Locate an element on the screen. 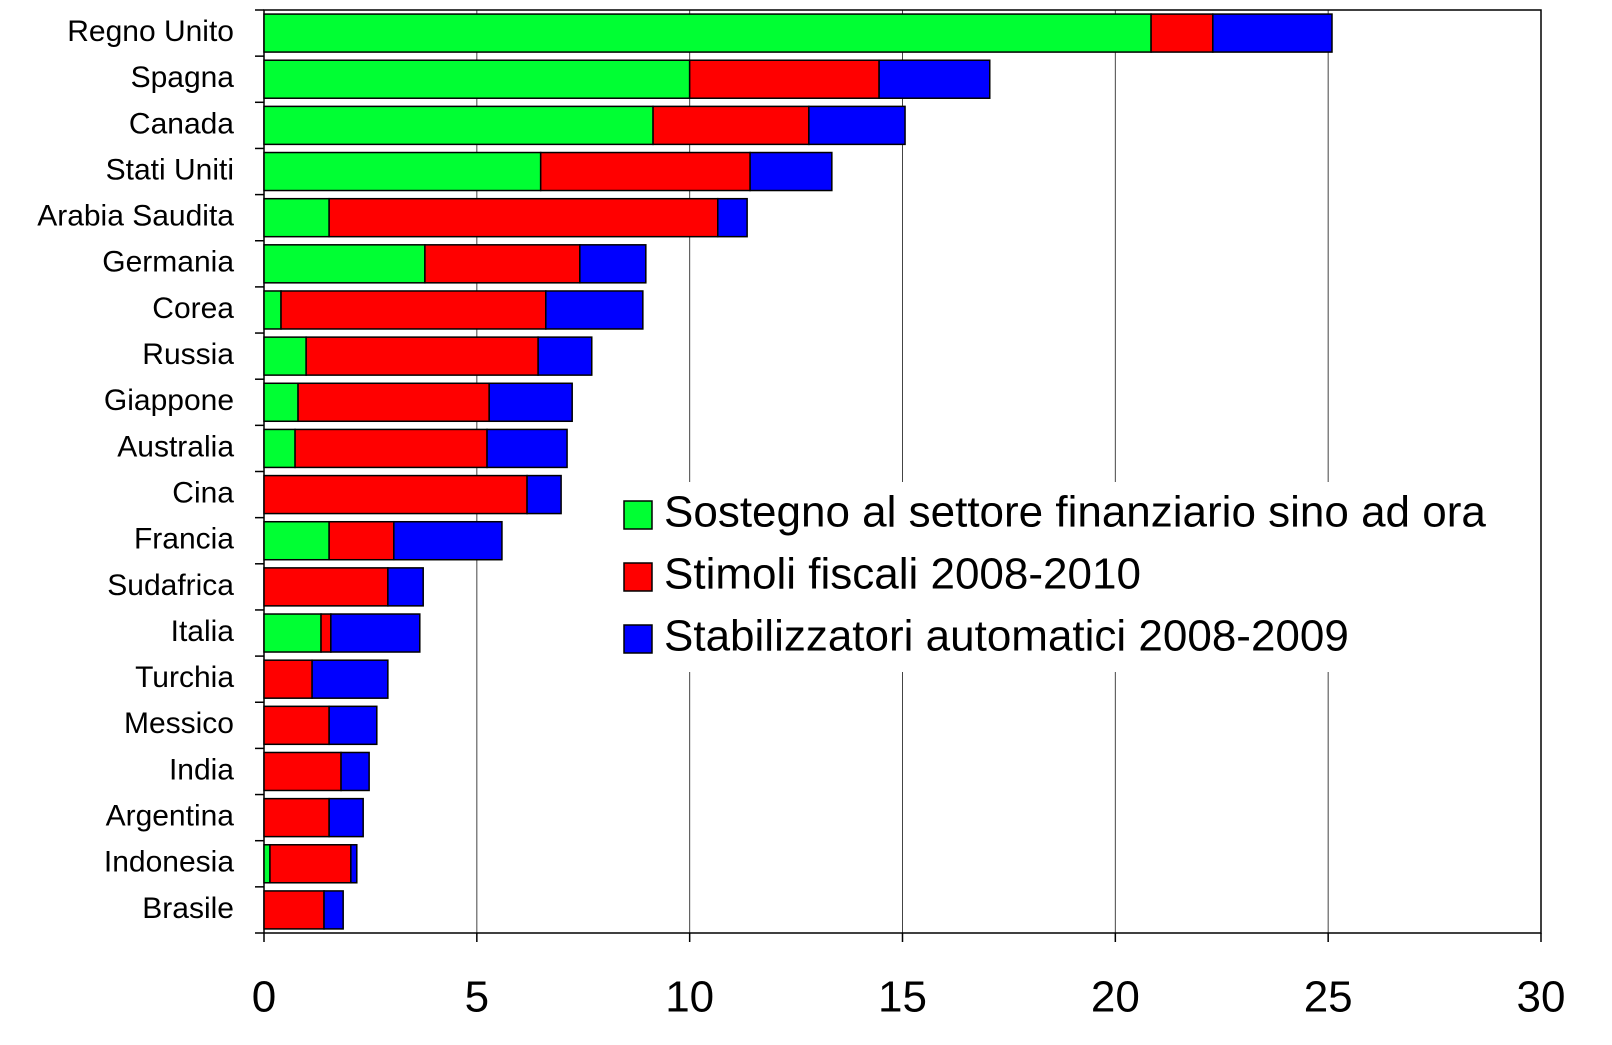 This screenshot has height=1045, width=1612. y-tick-label: Arabia Saudita is located at coordinates (135, 216).